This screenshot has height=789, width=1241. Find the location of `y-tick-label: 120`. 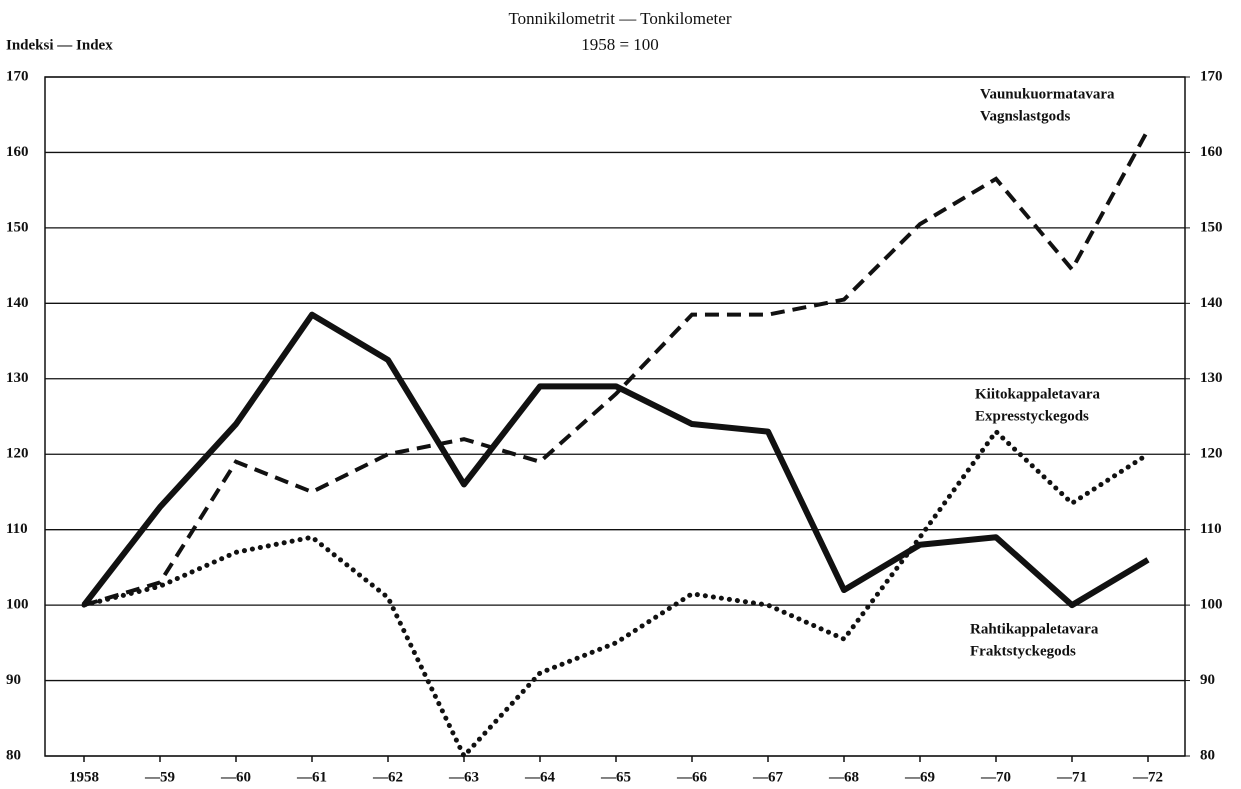

y-tick-label: 120 is located at coordinates (17, 454).